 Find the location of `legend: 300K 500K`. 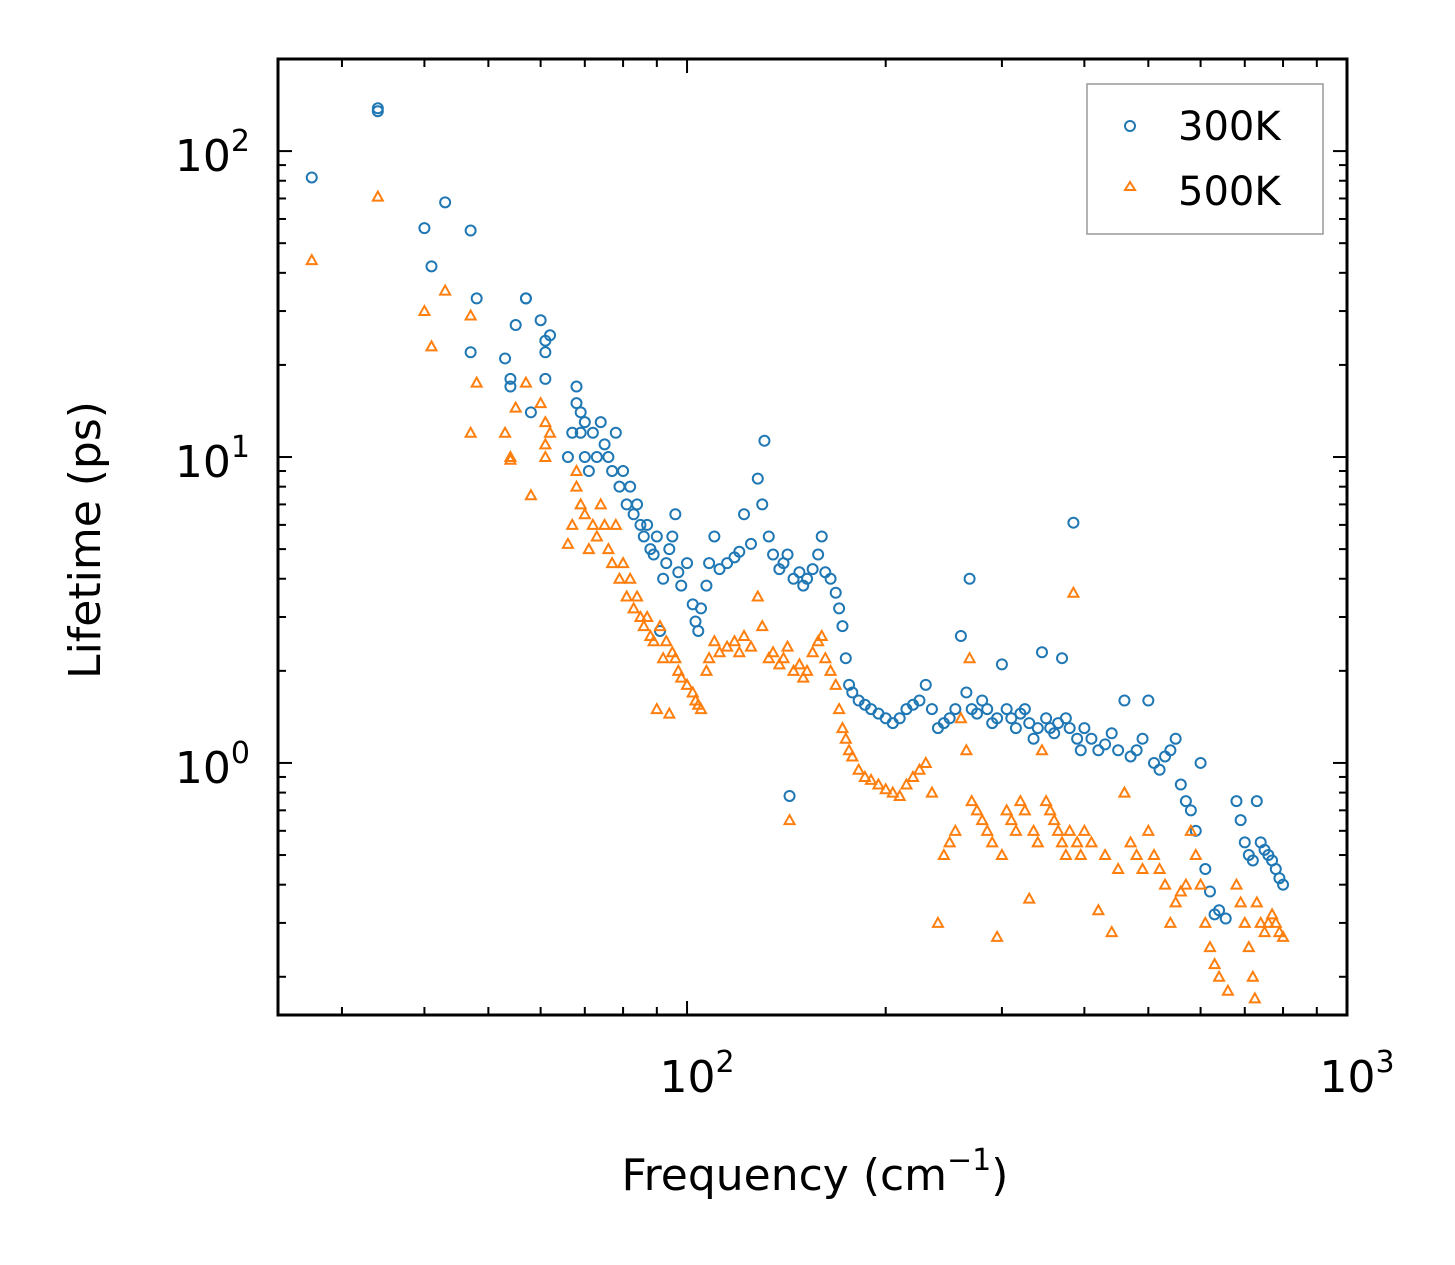

legend: 300K 500K is located at coordinates (1205, 159).